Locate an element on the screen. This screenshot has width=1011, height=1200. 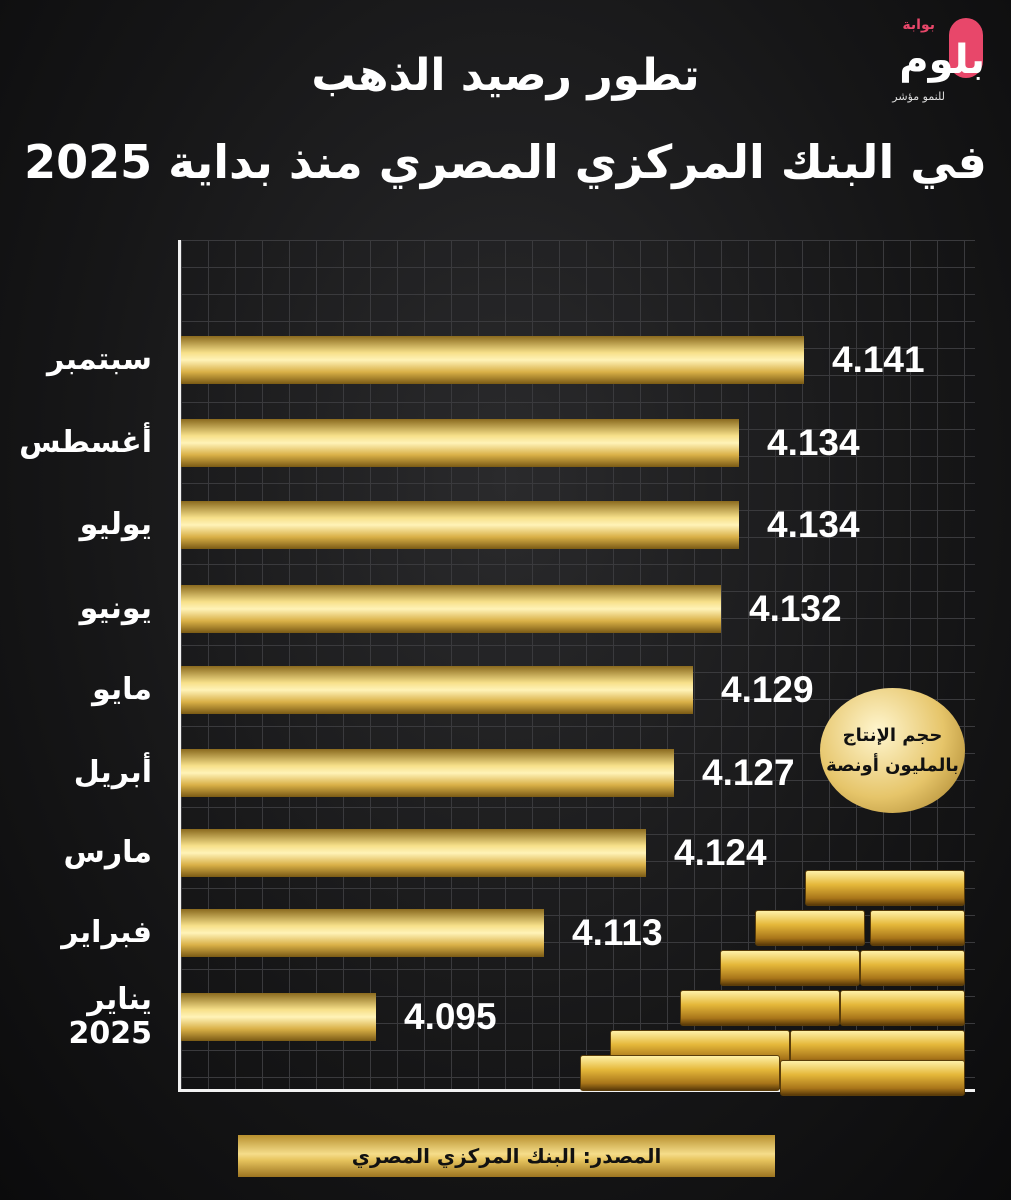
data-label: 4.132 is located at coordinates (795, 608).